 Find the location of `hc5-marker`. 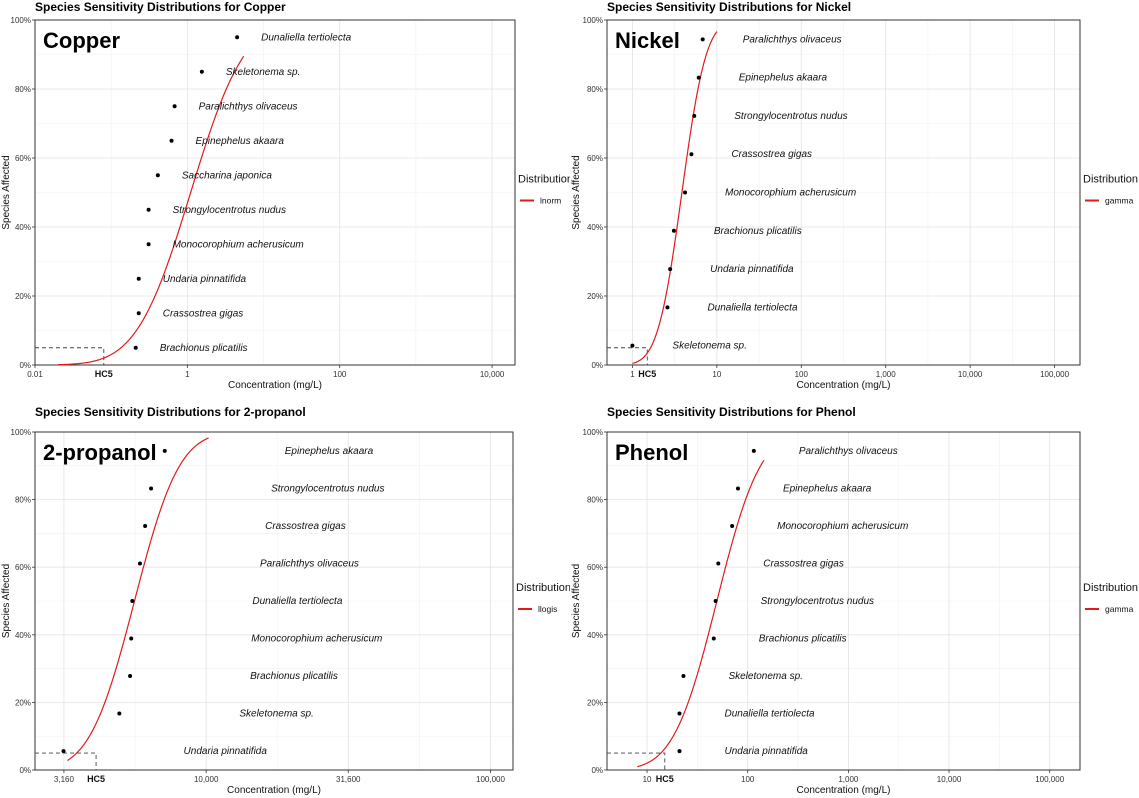

hc5-marker is located at coordinates (627, 356).